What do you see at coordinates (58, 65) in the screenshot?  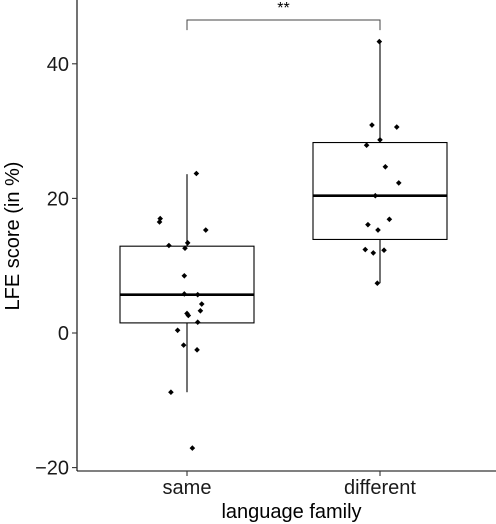 I see `y-tick-label: 40` at bounding box center [58, 65].